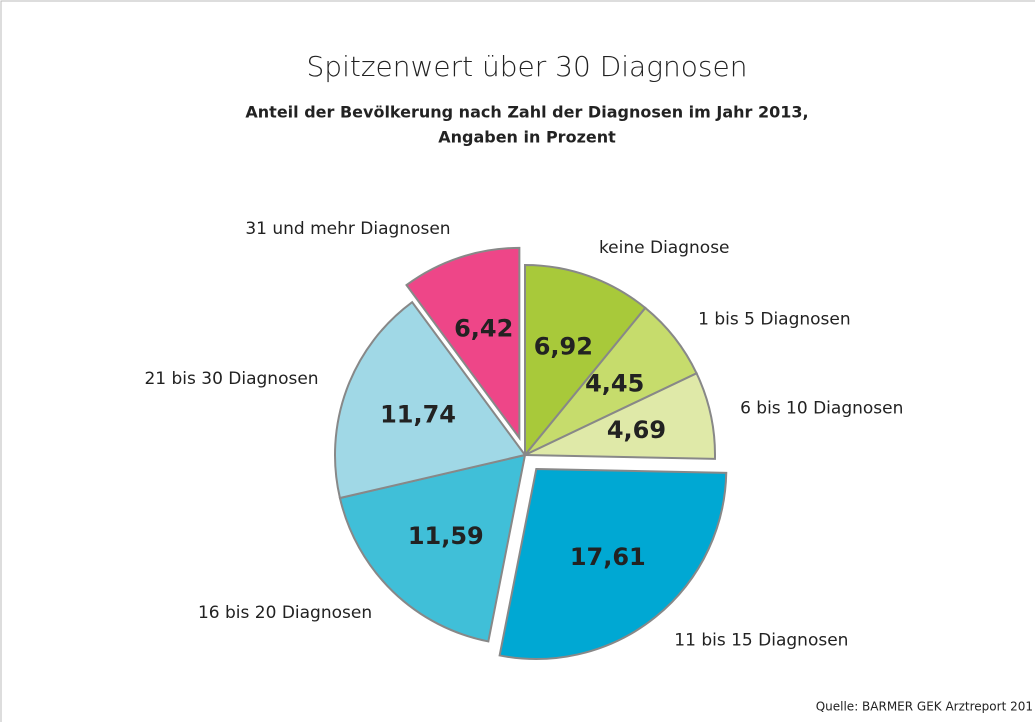  I want to click on category-label: 16 bis 20 Diagnosen, so click(285, 613).